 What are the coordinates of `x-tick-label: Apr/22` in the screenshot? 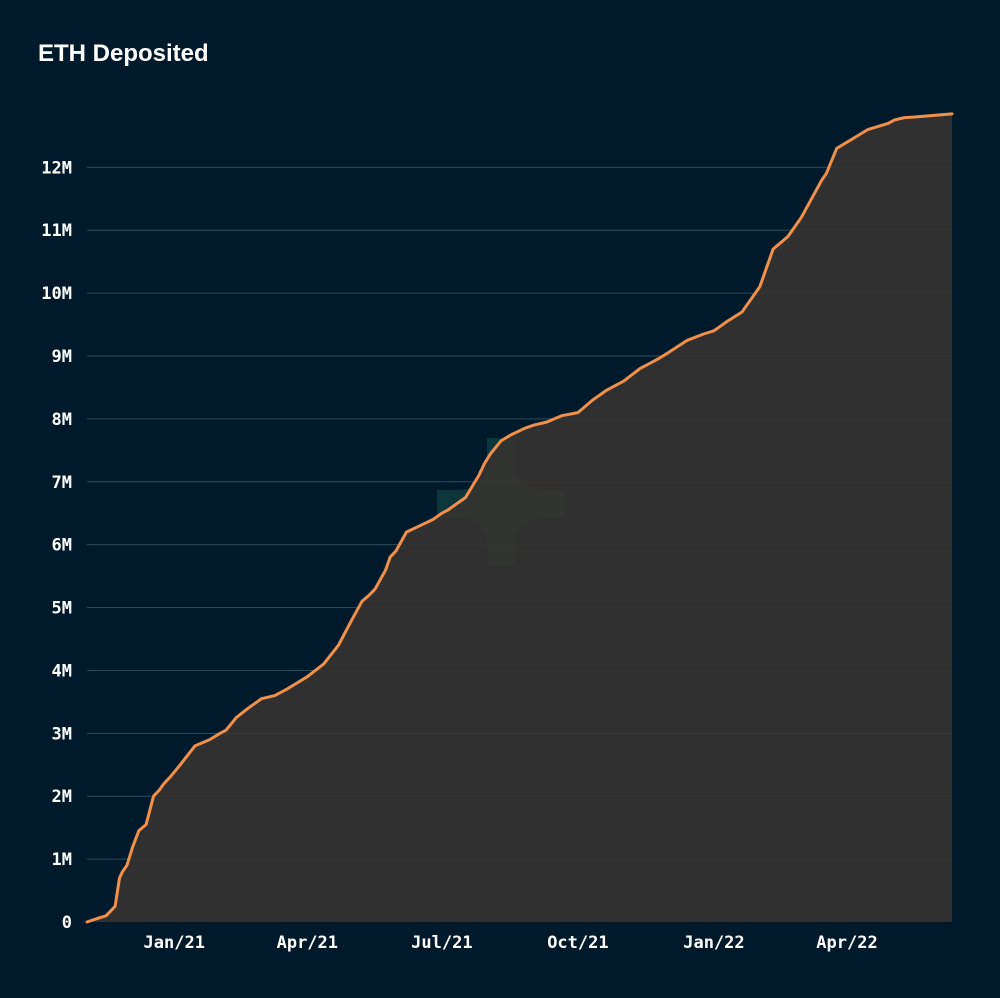 It's located at (846, 943).